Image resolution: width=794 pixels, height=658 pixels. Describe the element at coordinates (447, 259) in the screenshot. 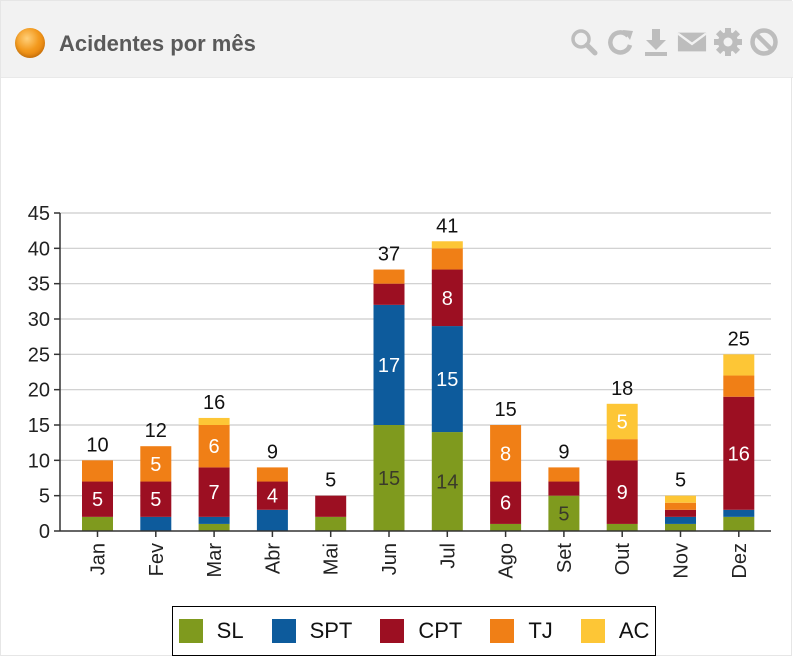

I see `bar-segment-tj-jul` at that location.